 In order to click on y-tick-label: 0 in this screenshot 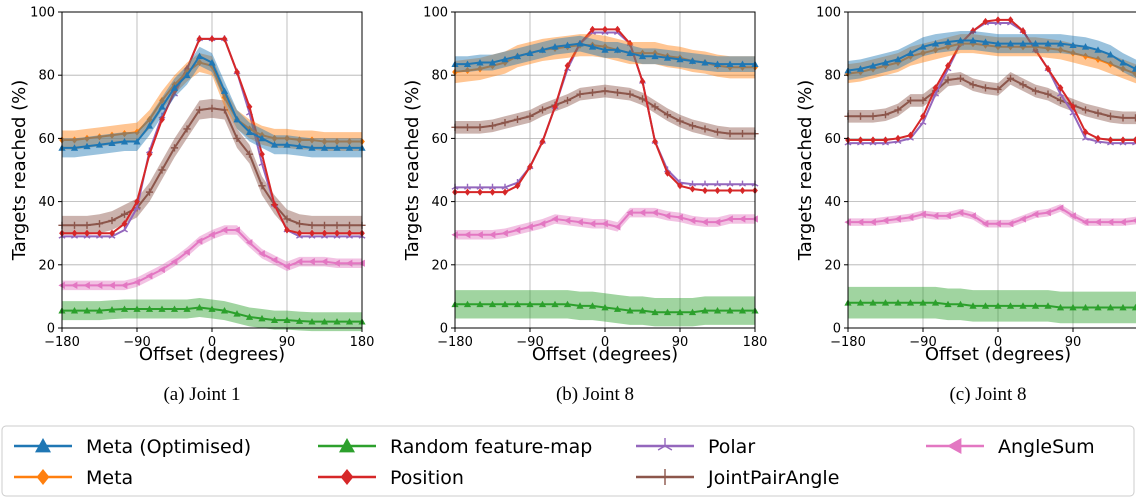, I will do `click(51, 329)`.